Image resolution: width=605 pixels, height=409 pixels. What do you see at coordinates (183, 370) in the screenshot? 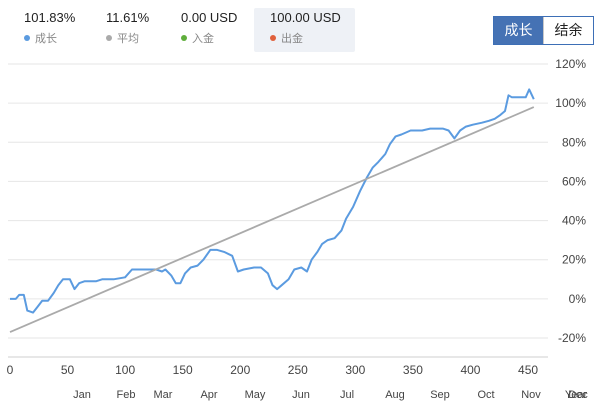
I see `x-tick-label: 150` at bounding box center [183, 370].